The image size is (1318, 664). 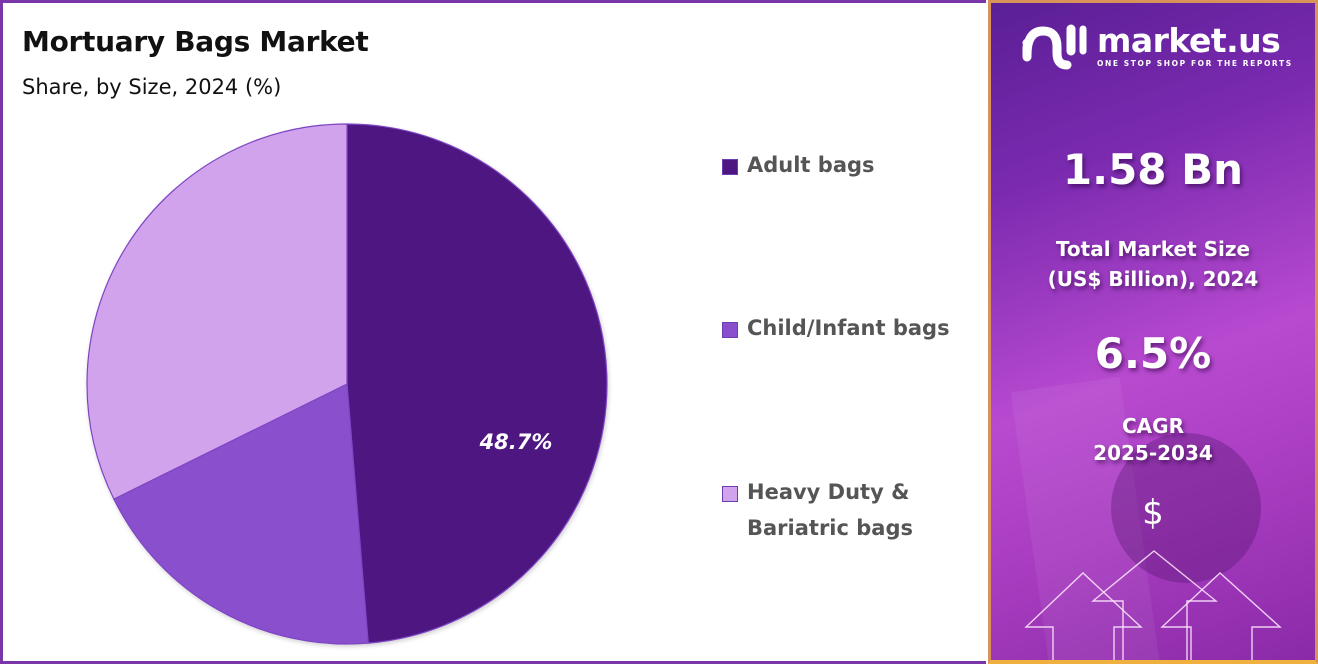 I want to click on market-size-label-1: Total Market Size, so click(x=1153, y=249).